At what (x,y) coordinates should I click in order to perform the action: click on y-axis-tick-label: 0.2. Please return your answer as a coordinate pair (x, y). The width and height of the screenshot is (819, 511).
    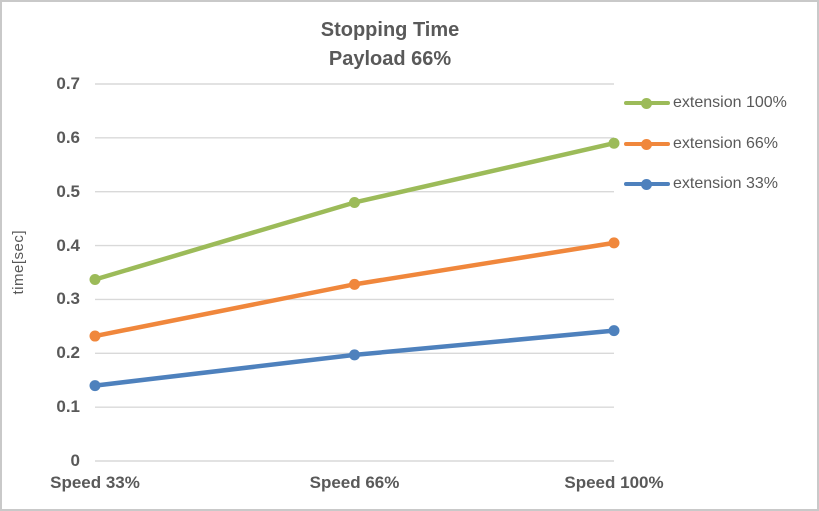
    Looking at the image, I should click on (68, 353).